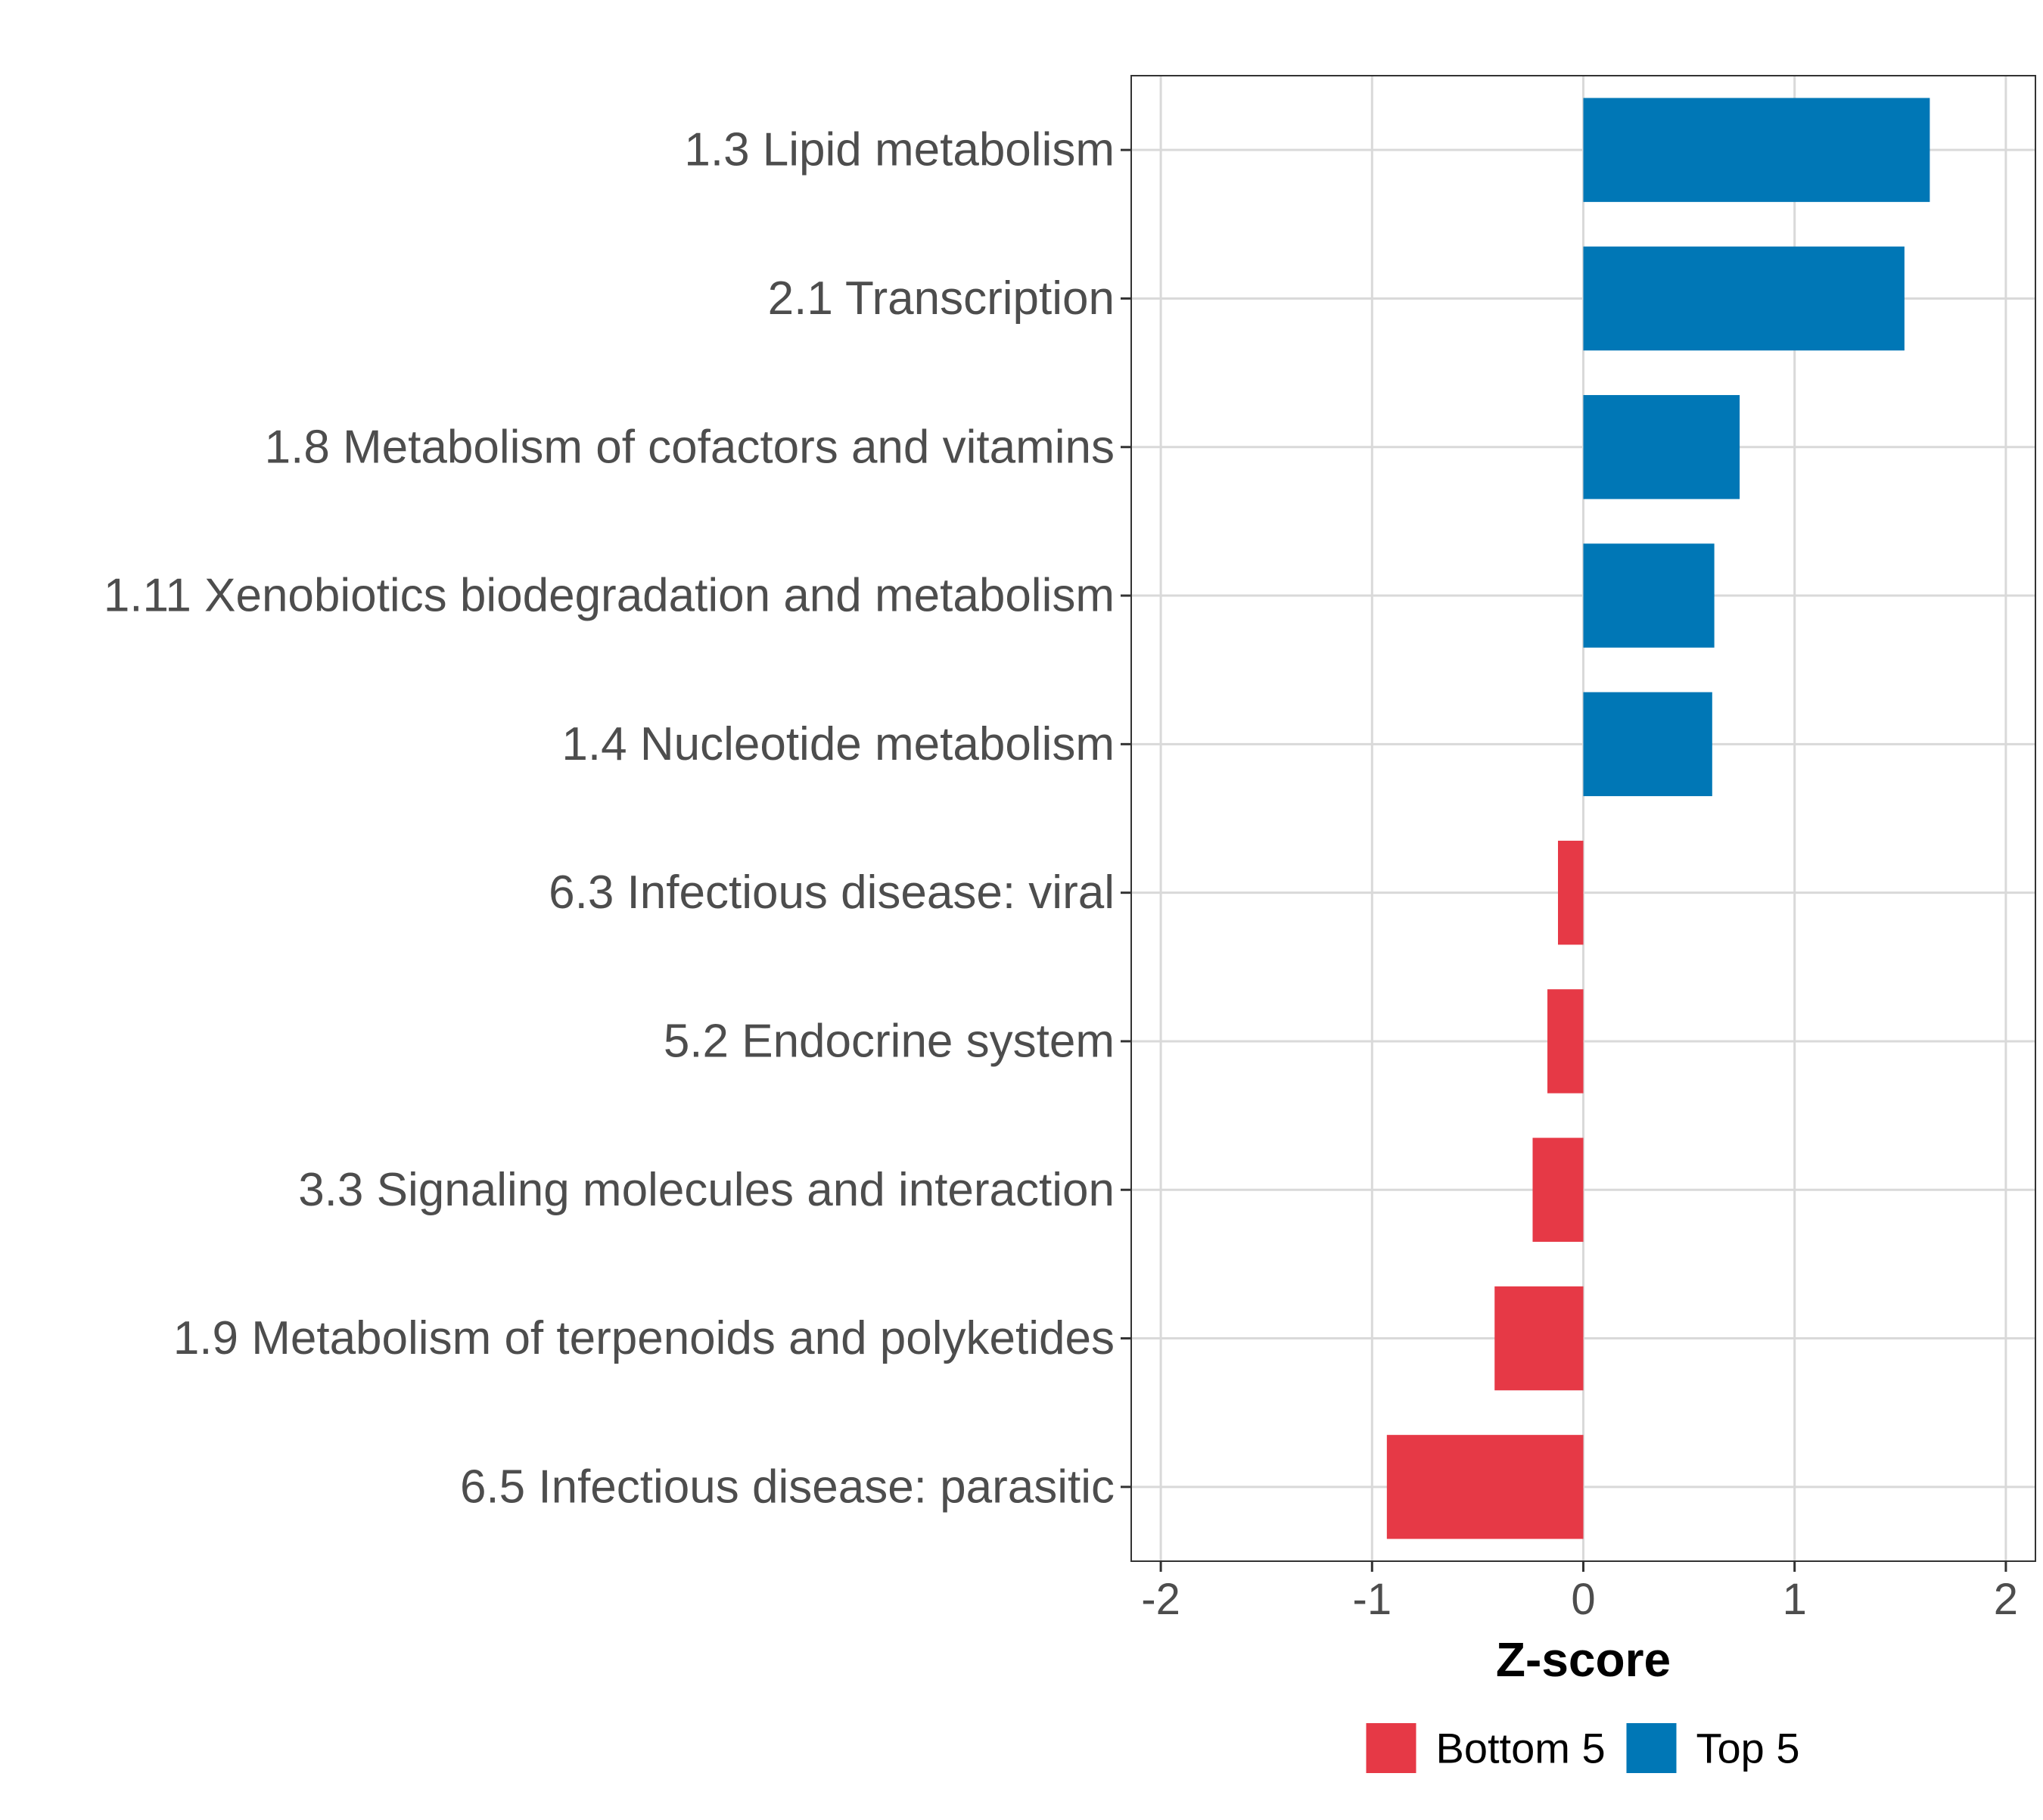 The width and height of the screenshot is (2043, 1820). What do you see at coordinates (1160, 1599) in the screenshot?
I see `x-tick-label: -2` at bounding box center [1160, 1599].